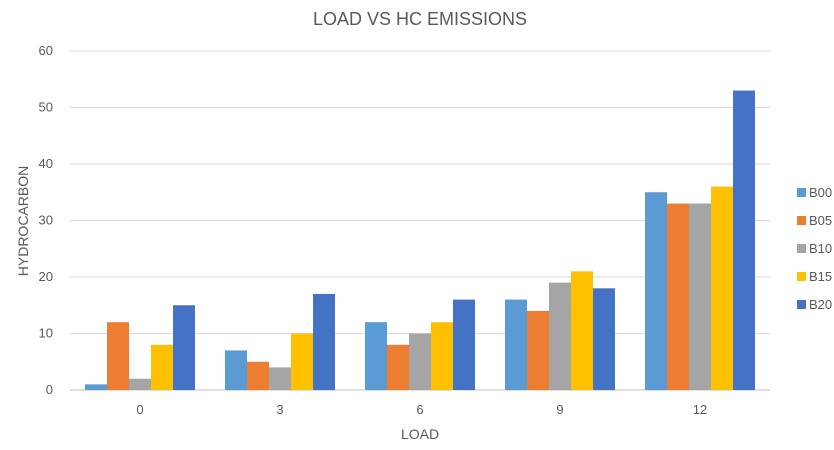 The image size is (834, 450). I want to click on chart-title: LOAD VS HC EMISSIONS, so click(420, 19).